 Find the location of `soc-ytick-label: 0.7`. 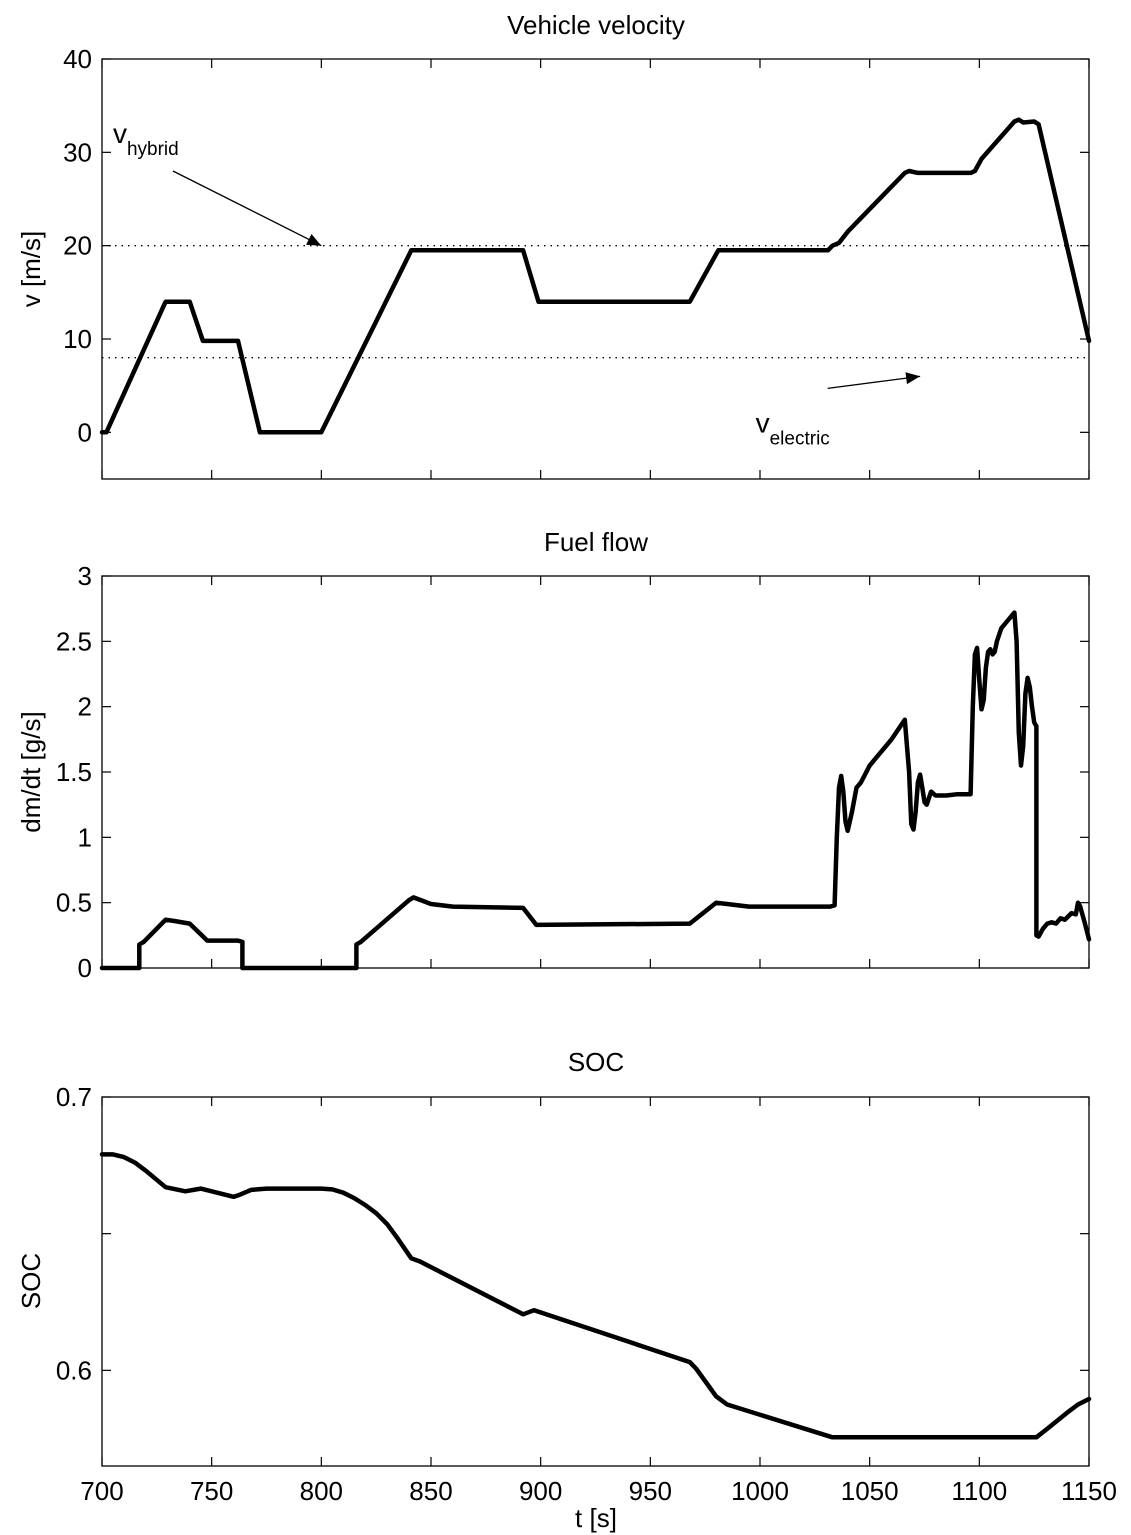

soc-ytick-label: 0.7 is located at coordinates (74, 1097).